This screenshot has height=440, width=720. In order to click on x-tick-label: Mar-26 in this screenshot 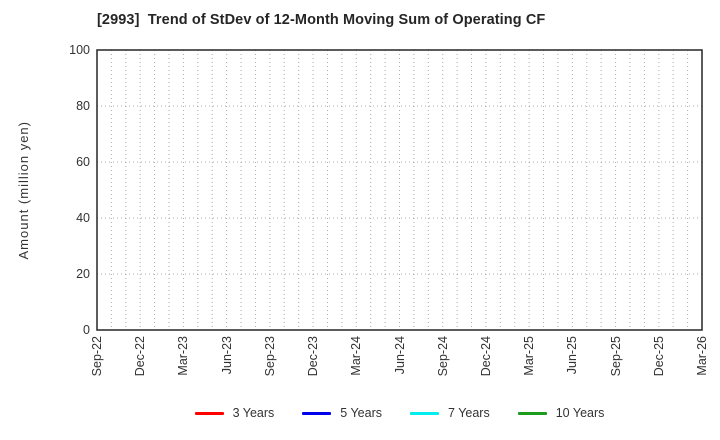, I will do `click(702, 356)`.